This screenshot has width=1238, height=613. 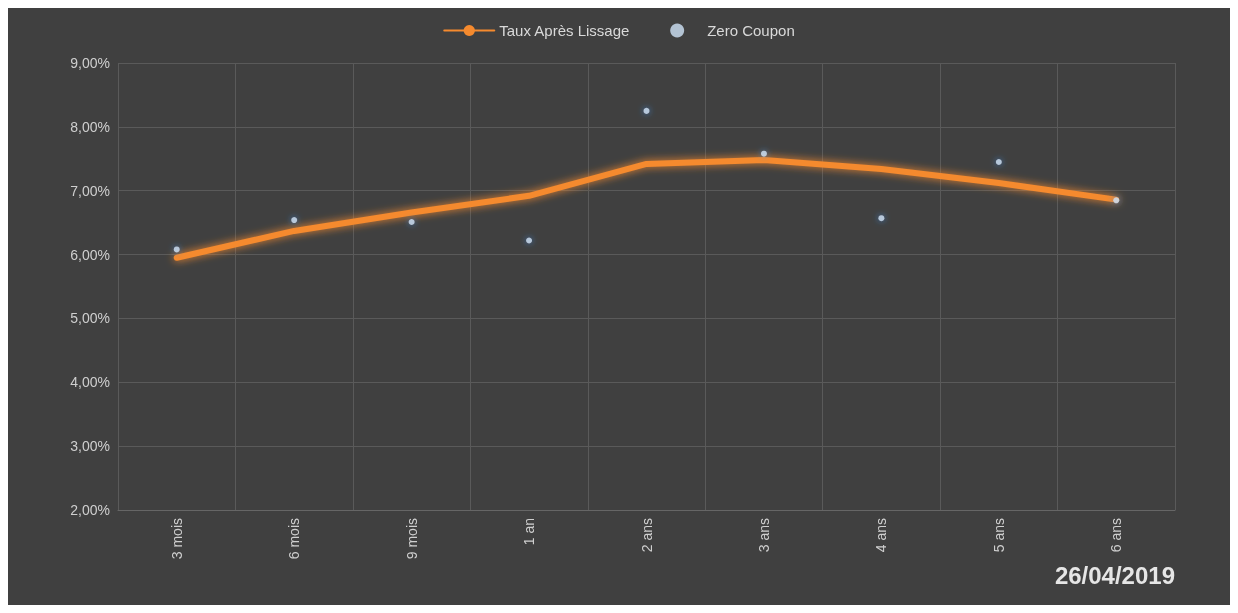 What do you see at coordinates (1116, 535) in the screenshot?
I see `x-tick-label: 6 ans` at bounding box center [1116, 535].